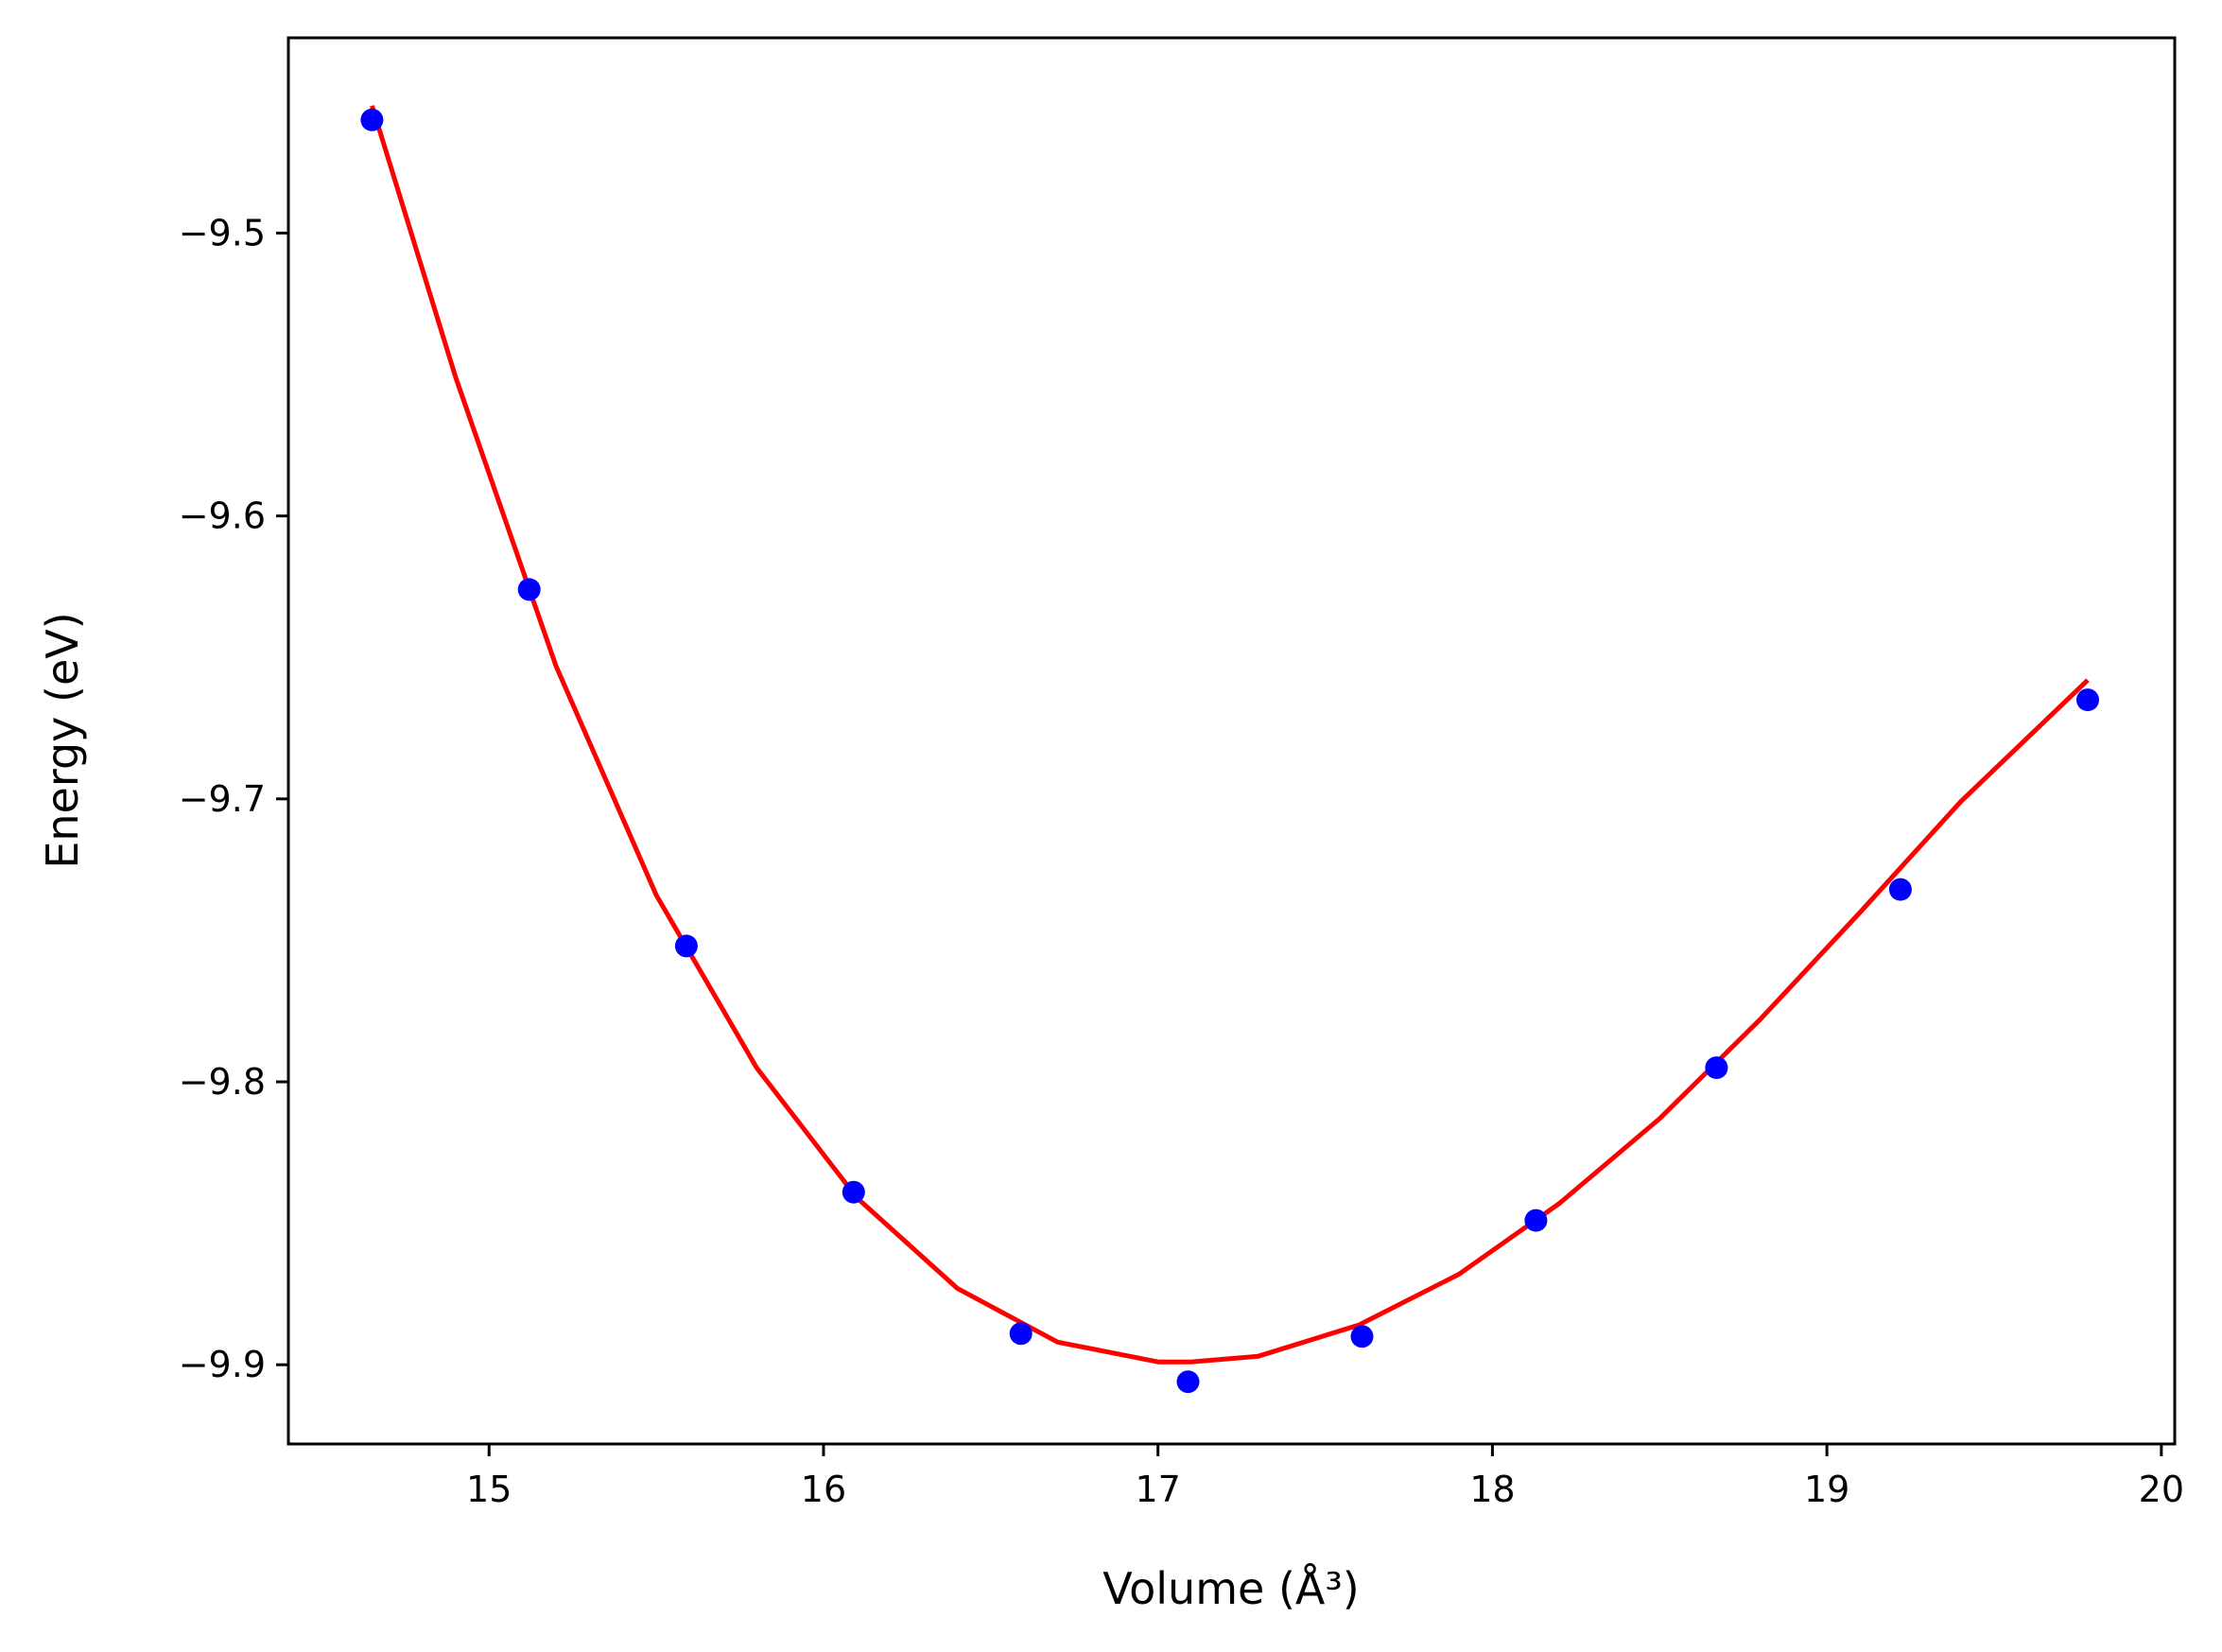 The width and height of the screenshot is (2222, 1652). Describe the element at coordinates (2161, 1490) in the screenshot. I see `x-tick-label: 20` at that location.